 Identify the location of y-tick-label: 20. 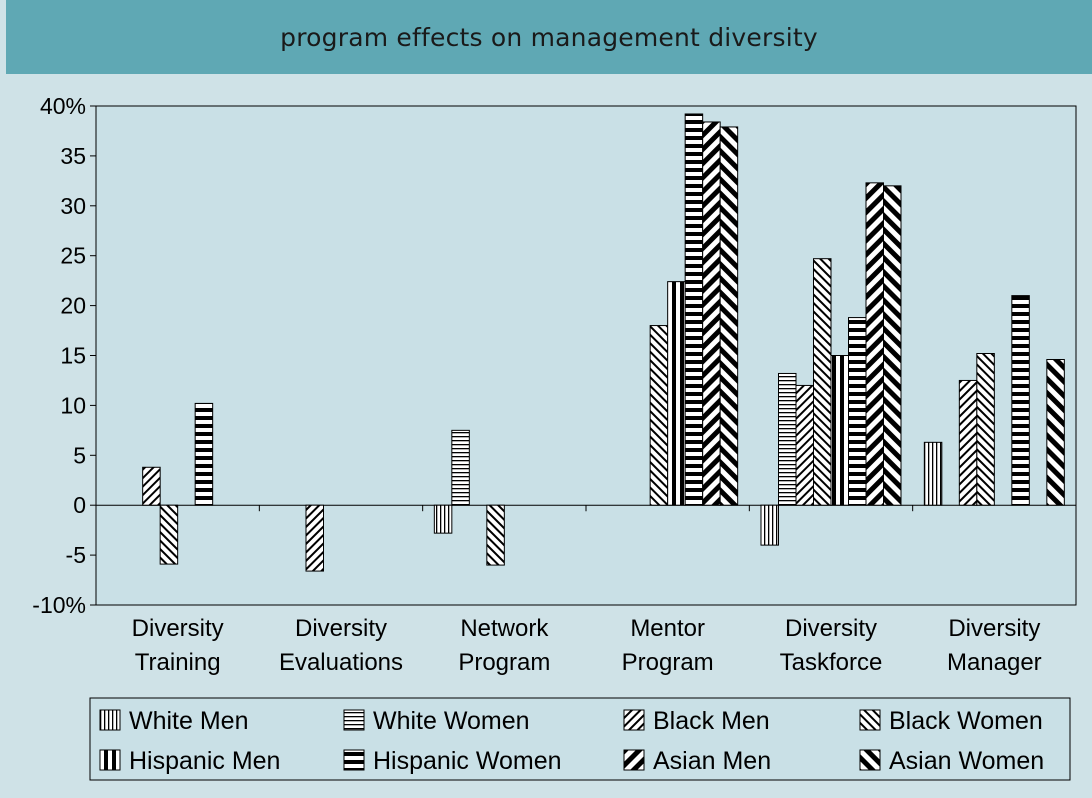
(73, 306).